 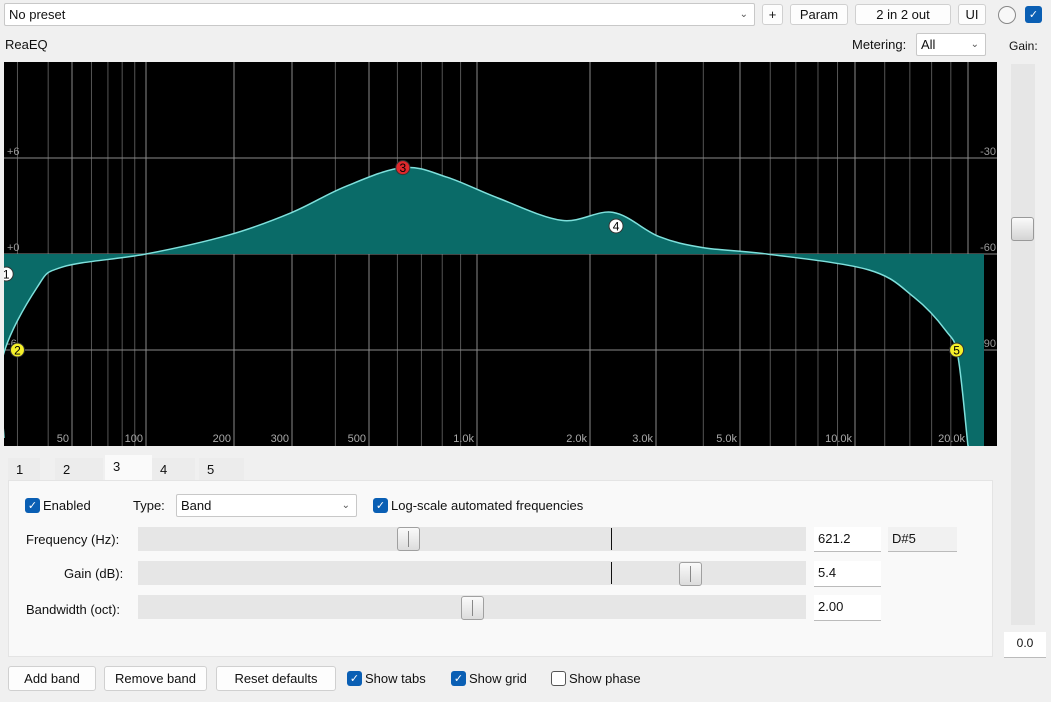 I want to click on preset-value: No preset, so click(x=37, y=14).